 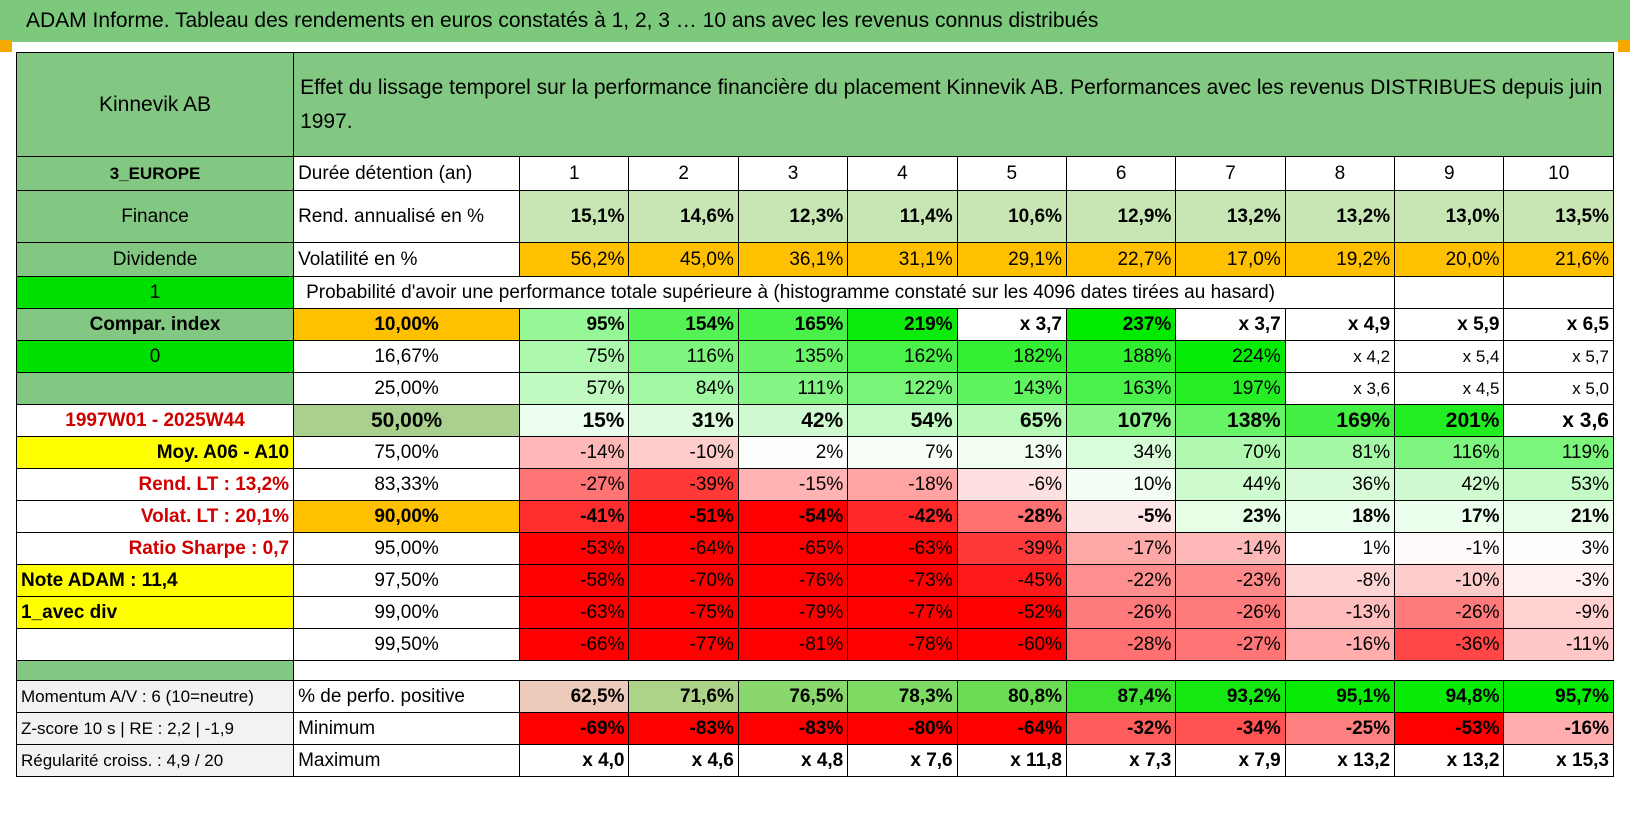 I want to click on probability-value-cell: 31%, so click(x=683, y=420).